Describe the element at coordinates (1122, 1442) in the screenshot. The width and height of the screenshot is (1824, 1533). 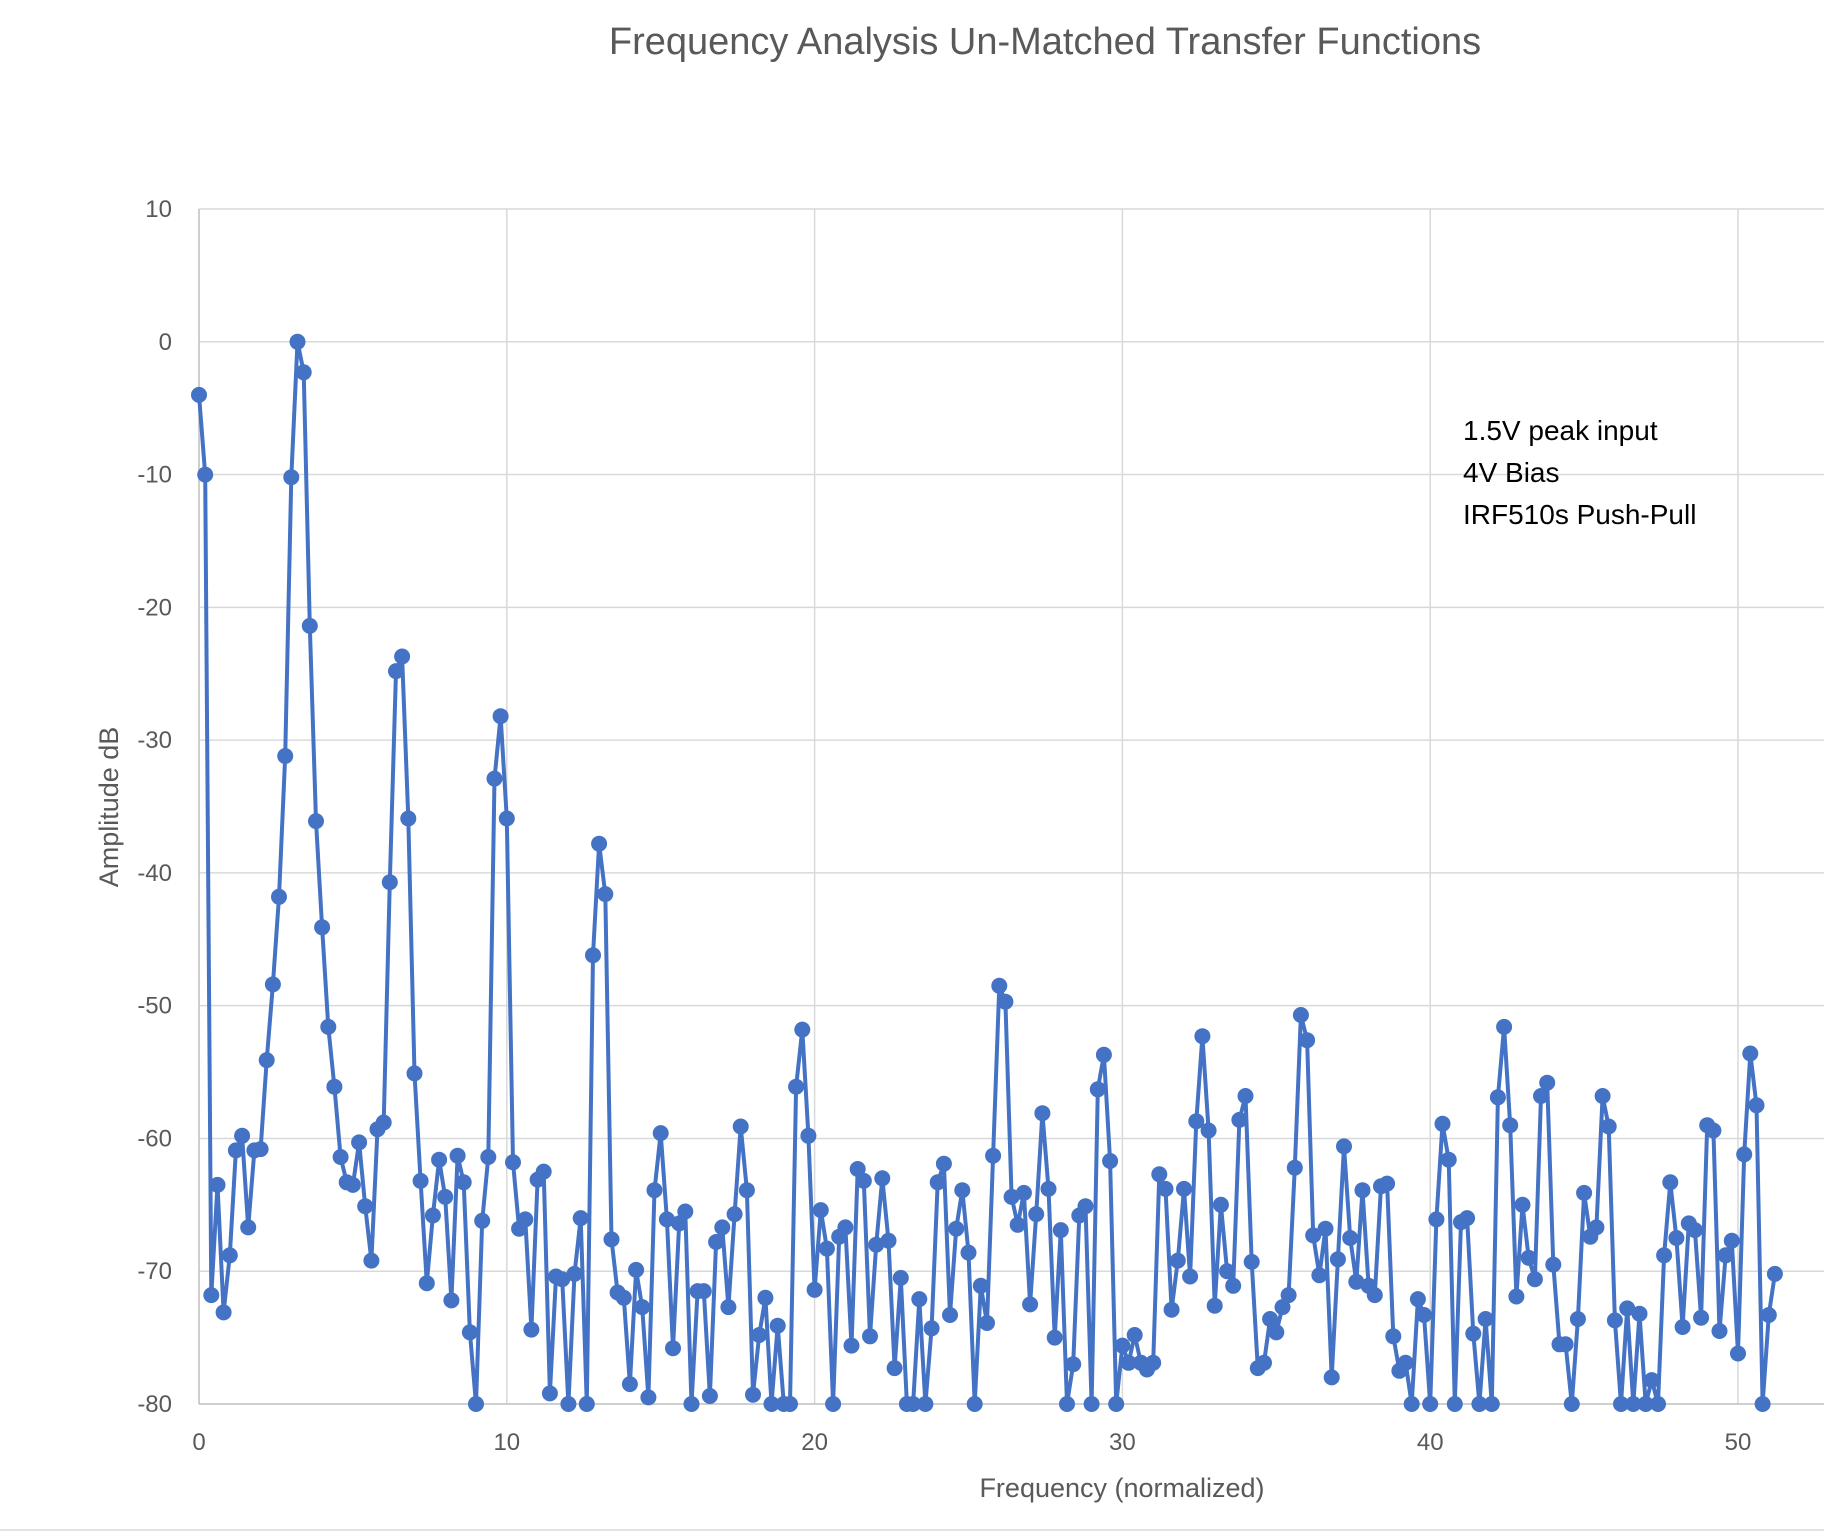
I see `x-tick-label: 30` at that location.